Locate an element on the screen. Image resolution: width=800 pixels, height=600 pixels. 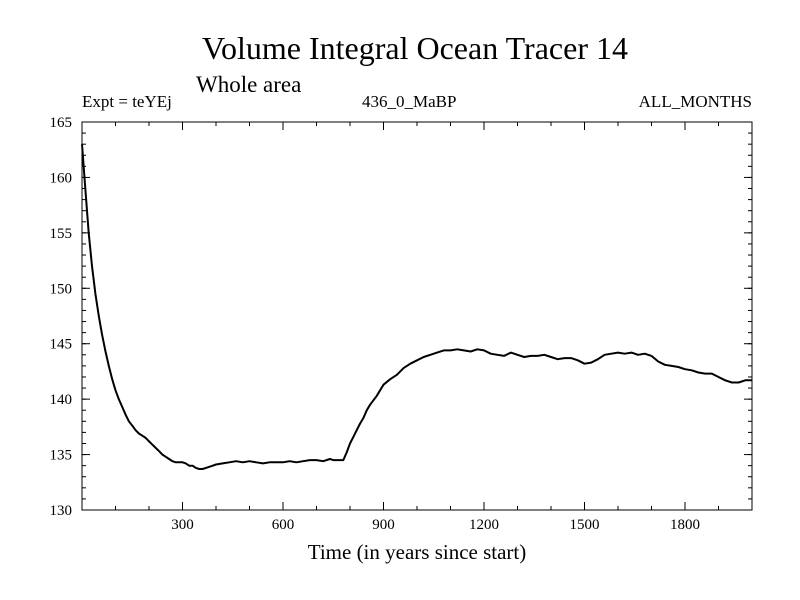
chart-subtitle: Whole area is located at coordinates (249, 84).